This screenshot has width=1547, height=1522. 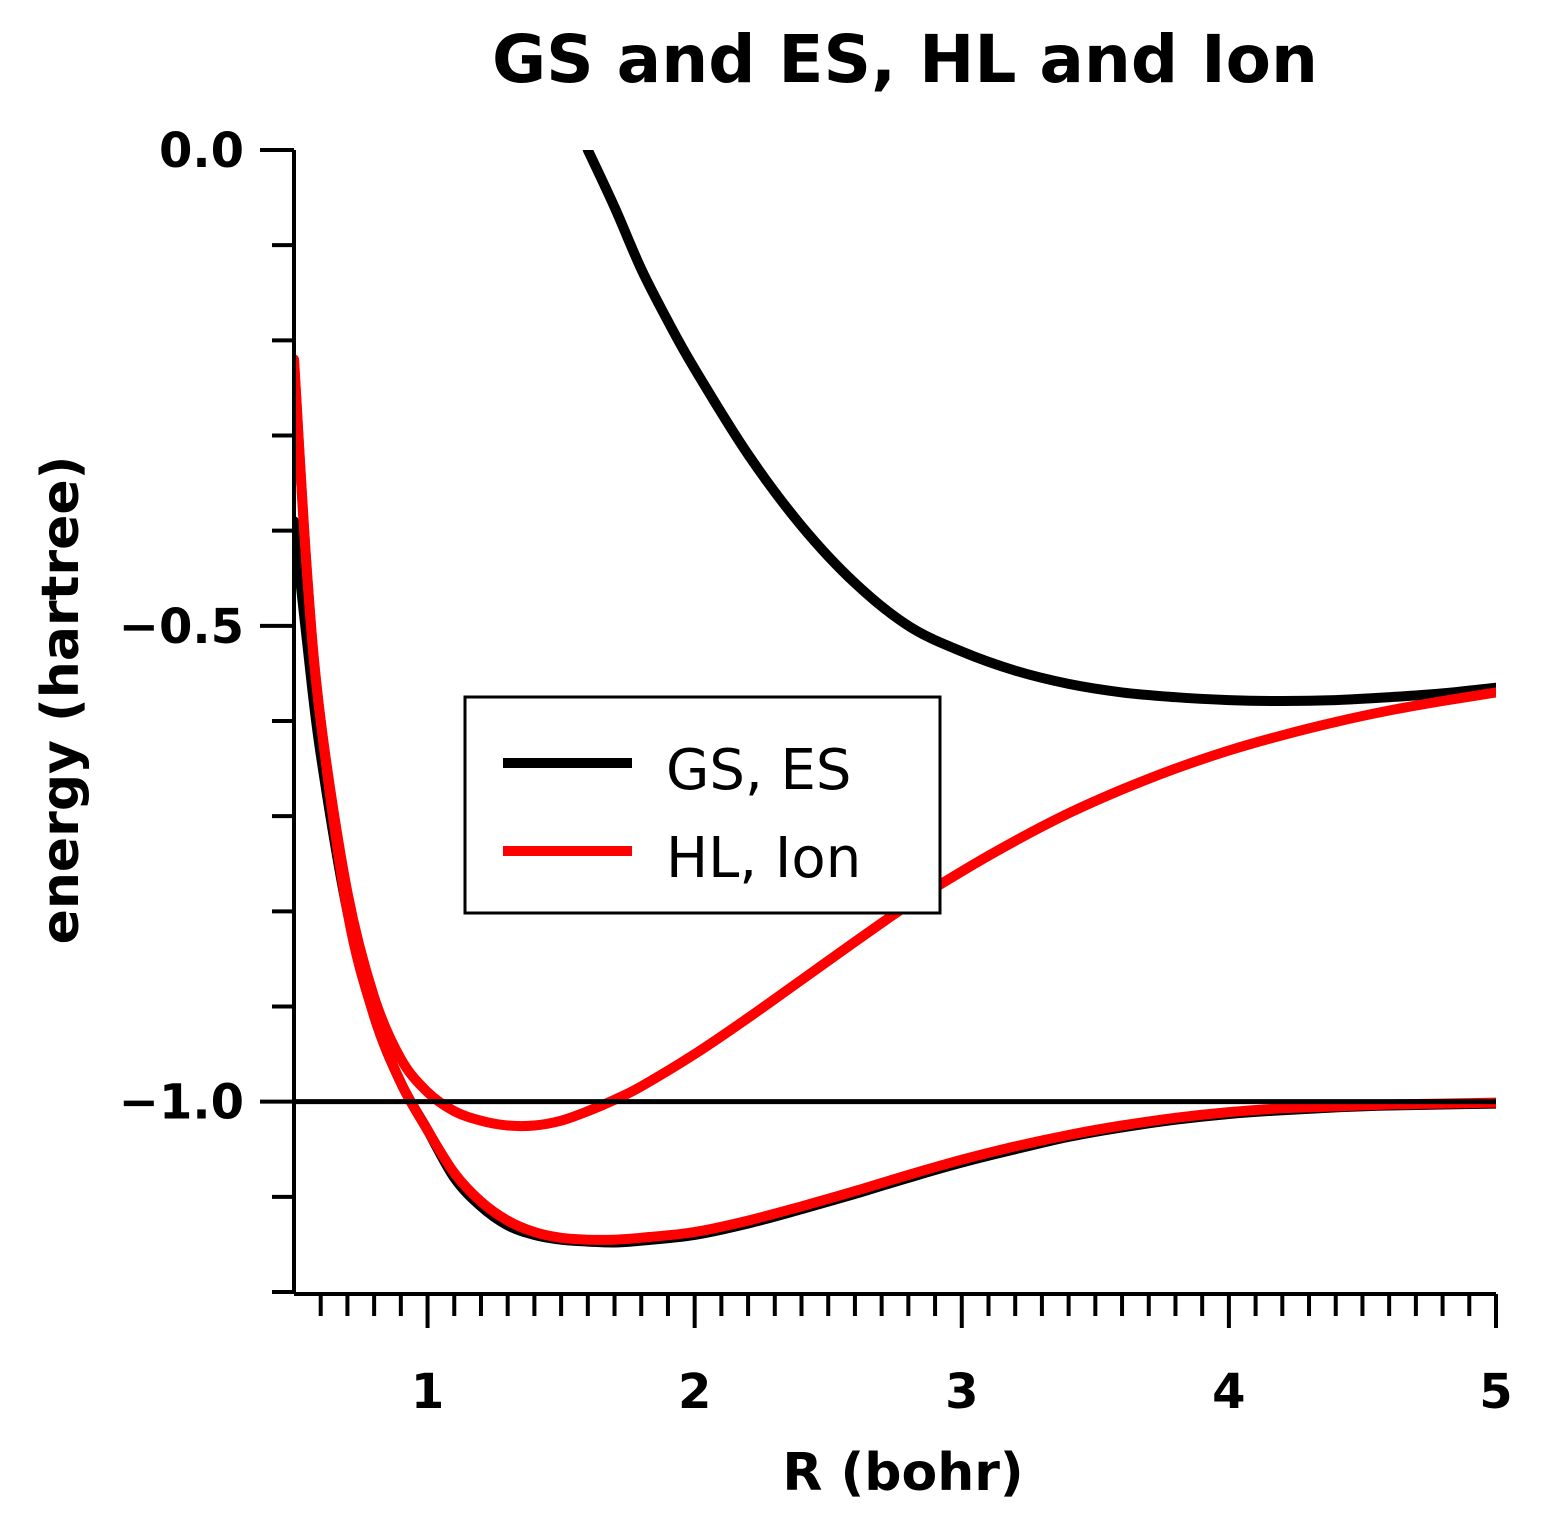 I want to click on y-tick-label: −1.0, so click(x=181, y=1103).